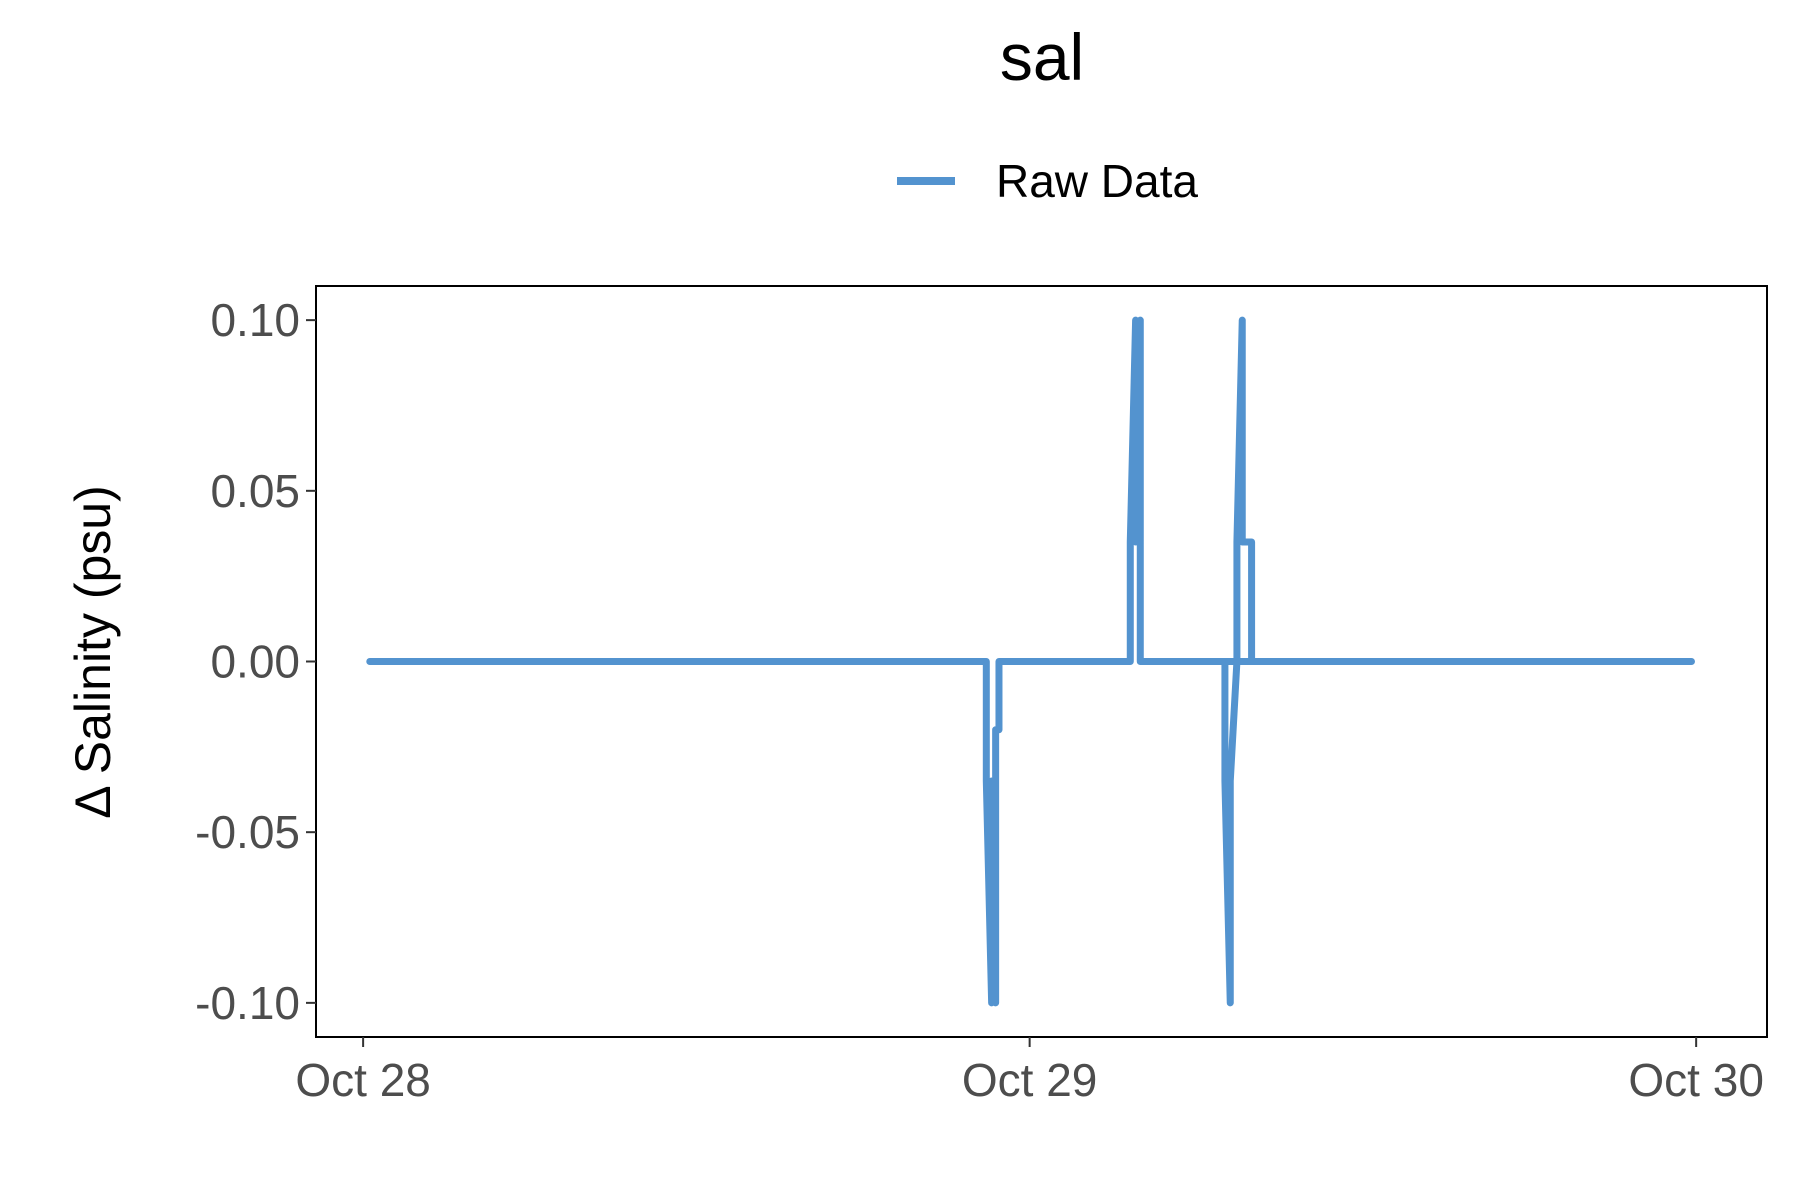 This screenshot has width=1800, height=1200. I want to click on y-axis: 0.10 0.05 0.00 -0.05 -0.10, so click(255, 661).